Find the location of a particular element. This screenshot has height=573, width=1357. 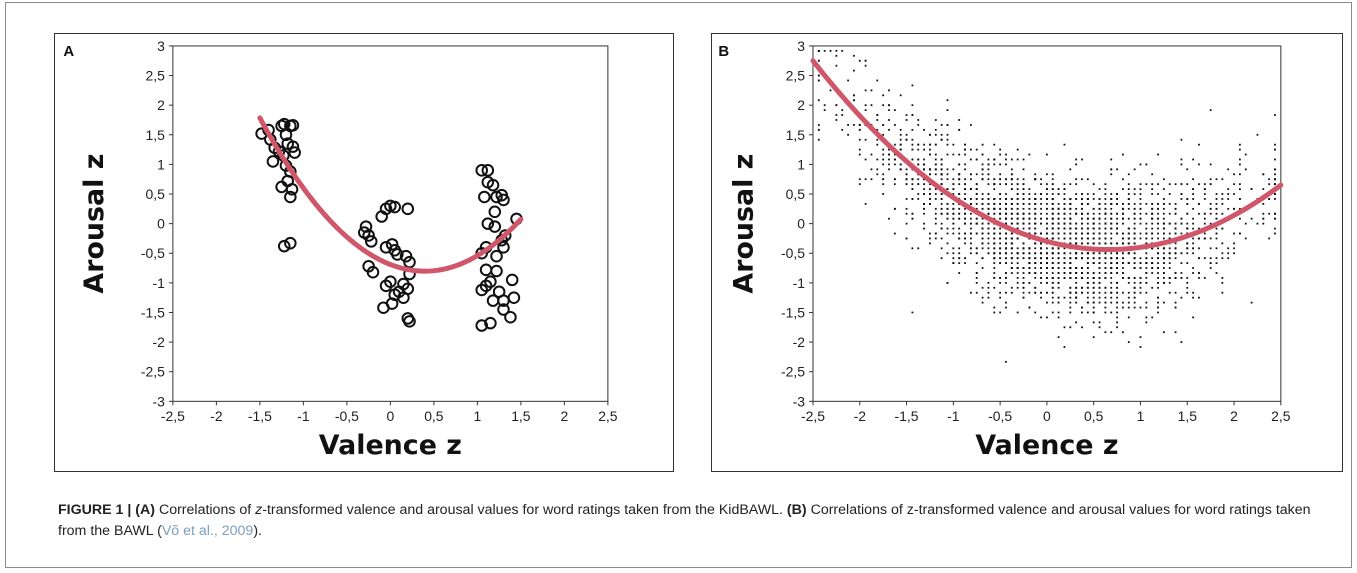

y-axis-title: Arousal z is located at coordinates (94, 224).